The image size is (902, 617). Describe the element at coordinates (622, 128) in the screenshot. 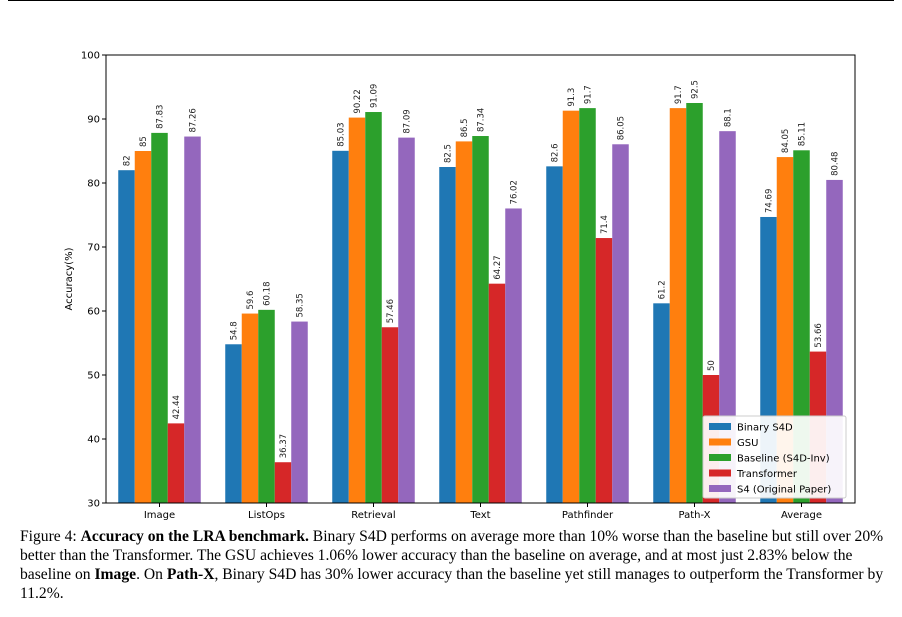

I see `data-label: 86.05` at that location.